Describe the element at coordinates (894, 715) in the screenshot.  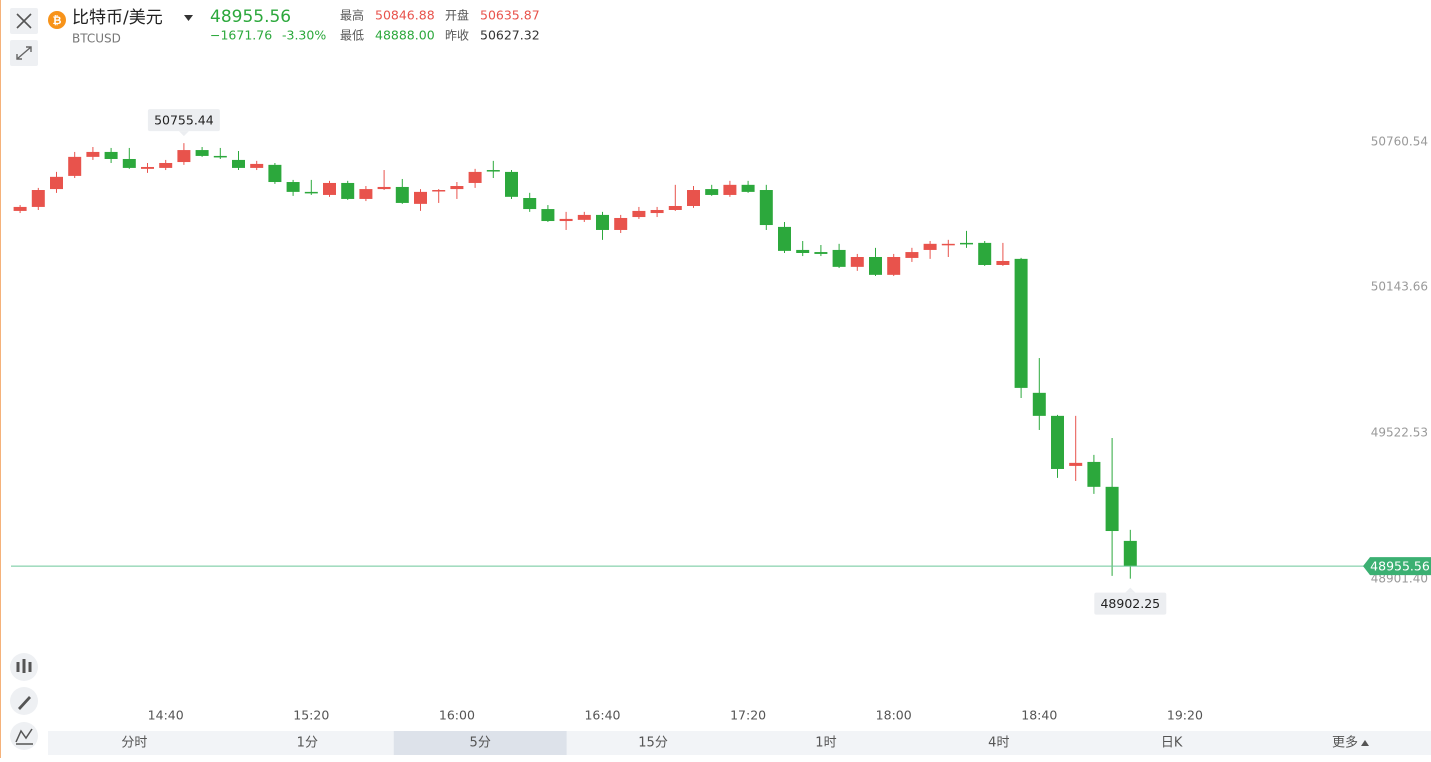
I see `x-tick-label: 18:00` at that location.